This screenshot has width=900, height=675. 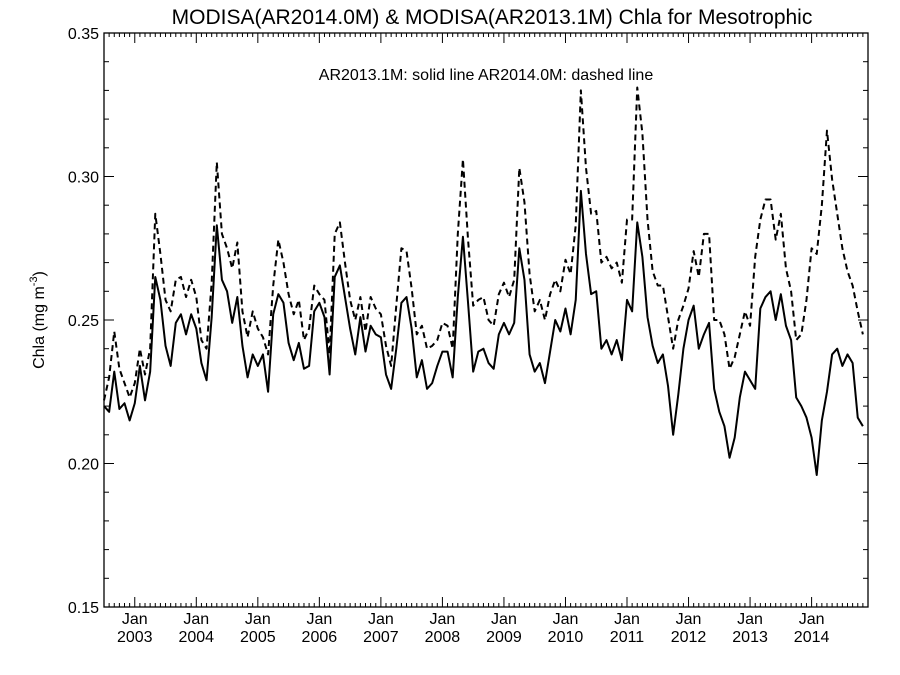 What do you see at coordinates (689, 637) in the screenshot?
I see `x-tick-year-label: 2012` at bounding box center [689, 637].